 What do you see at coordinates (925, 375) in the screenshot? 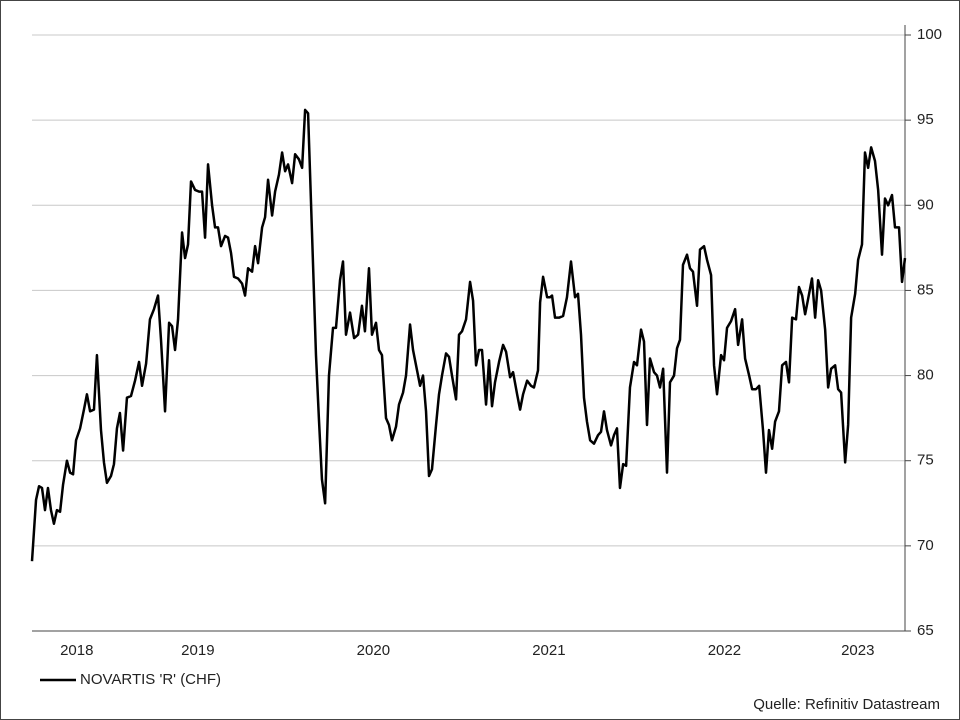
I see `y-tick-label: 80` at bounding box center [925, 375].